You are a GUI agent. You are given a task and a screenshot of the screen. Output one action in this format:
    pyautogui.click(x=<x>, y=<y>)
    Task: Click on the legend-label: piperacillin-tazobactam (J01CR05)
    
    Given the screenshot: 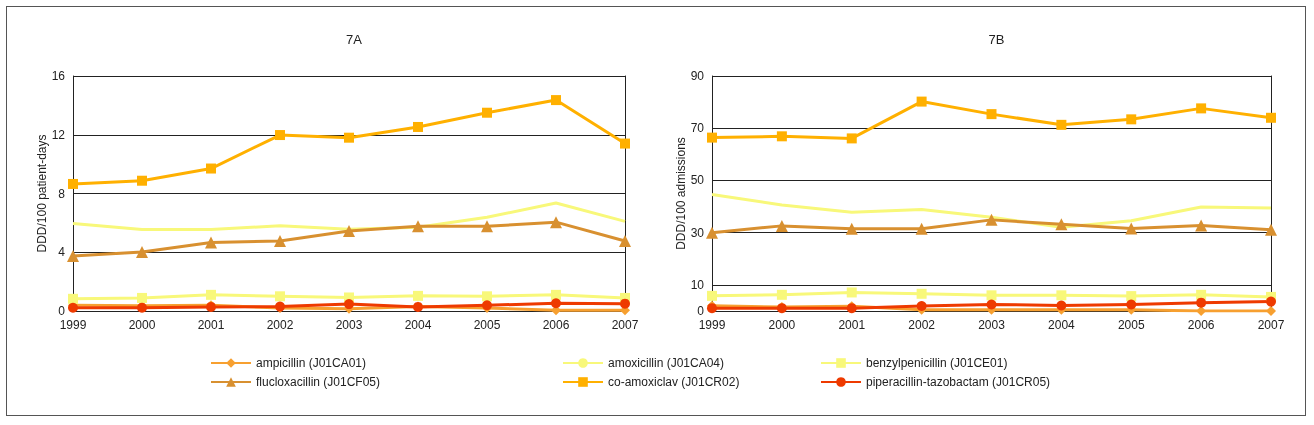 What is the action you would take?
    pyautogui.click(x=958, y=382)
    